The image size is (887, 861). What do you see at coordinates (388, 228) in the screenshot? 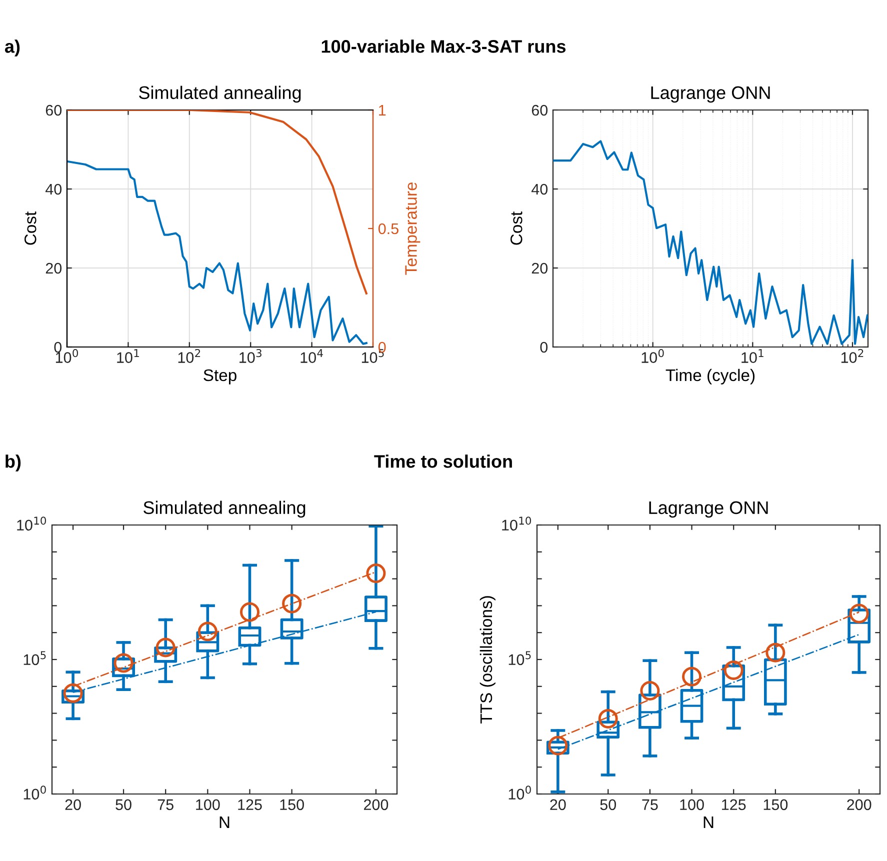
I see `y2-tick-label: 0.5` at bounding box center [388, 228].